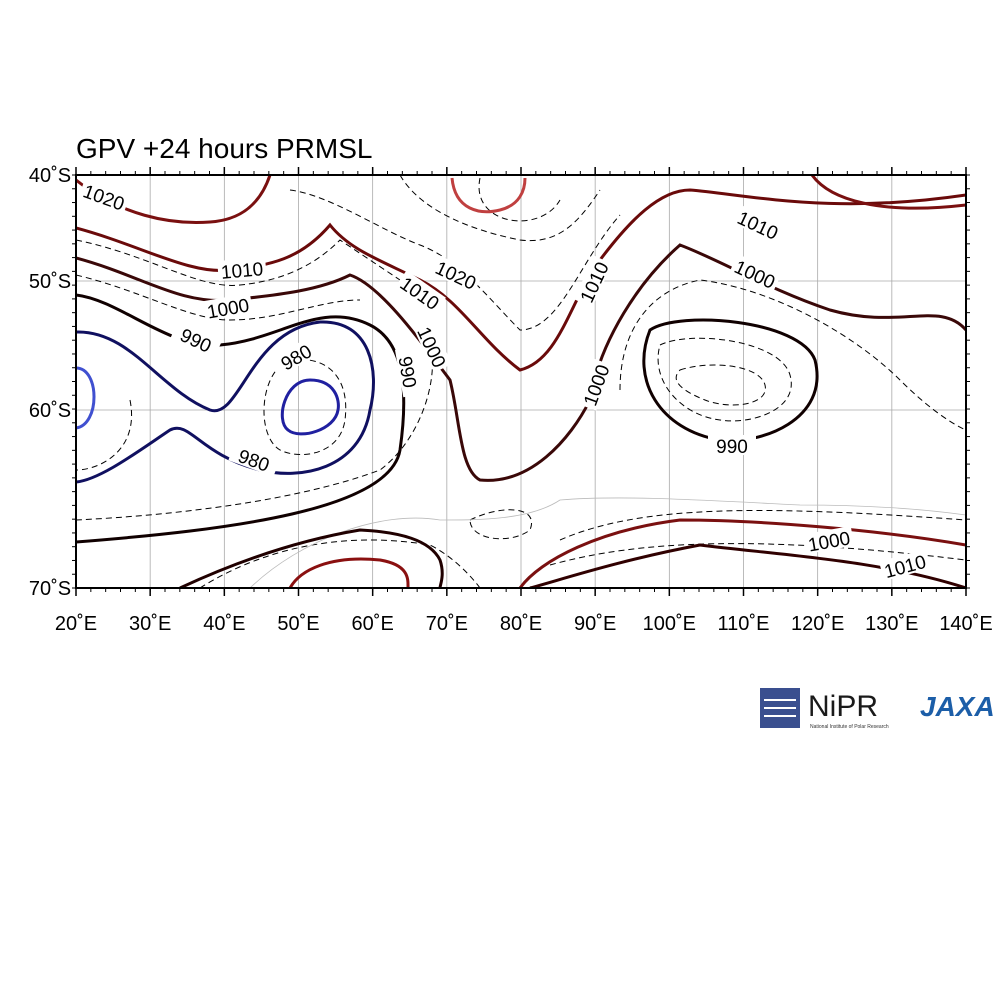  I want to click on lon-label: 30˚E, so click(150, 624).